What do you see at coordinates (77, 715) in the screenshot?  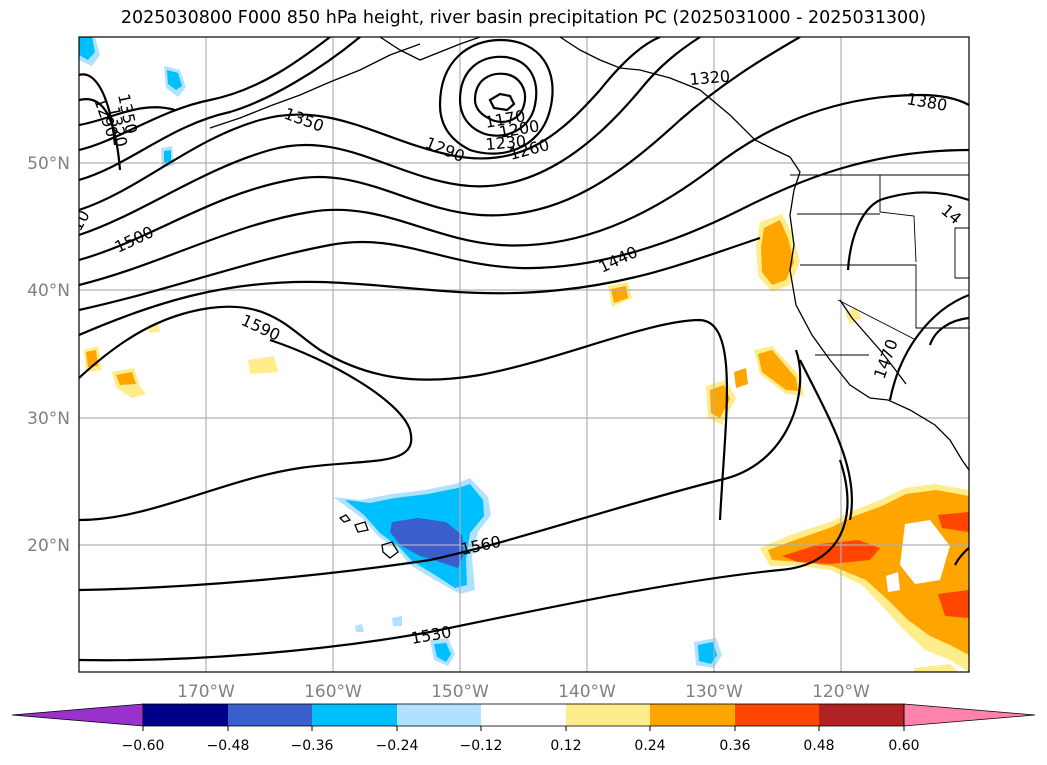 I see `colorbar-extend-low` at bounding box center [77, 715].